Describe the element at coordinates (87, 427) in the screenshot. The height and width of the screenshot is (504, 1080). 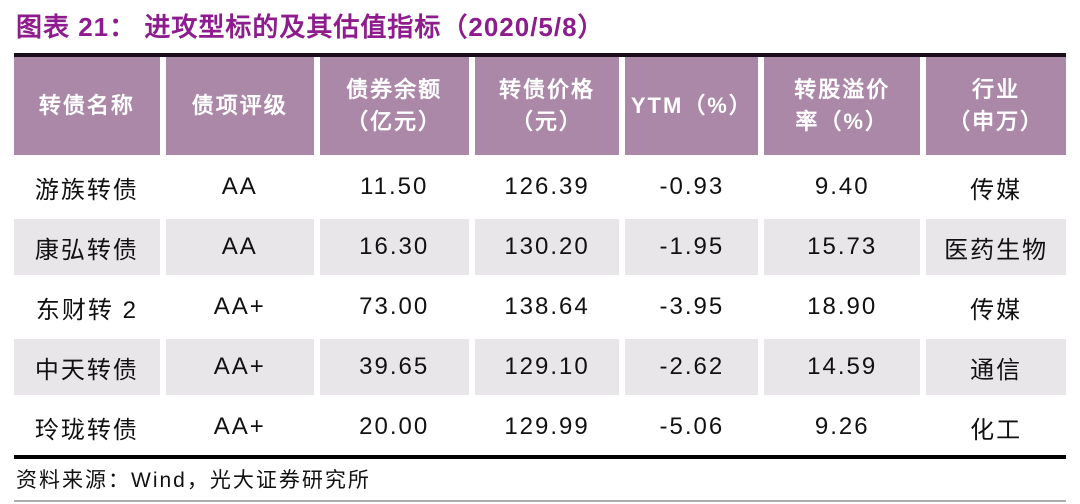
I see `table-cell: 玲珑转债` at that location.